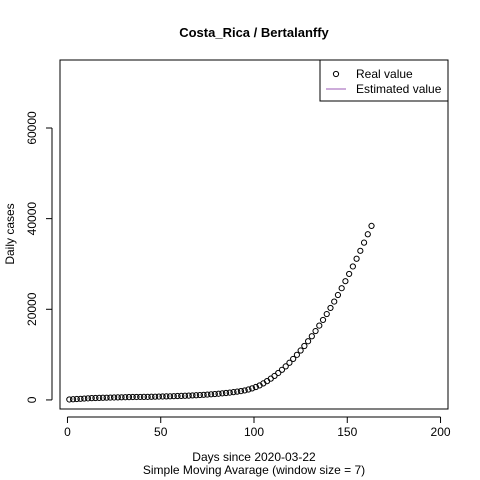 Image resolution: width=480 pixels, height=480 pixels. Describe the element at coordinates (32, 128) in the screenshot. I see `y-tick-label: 60000` at that location.